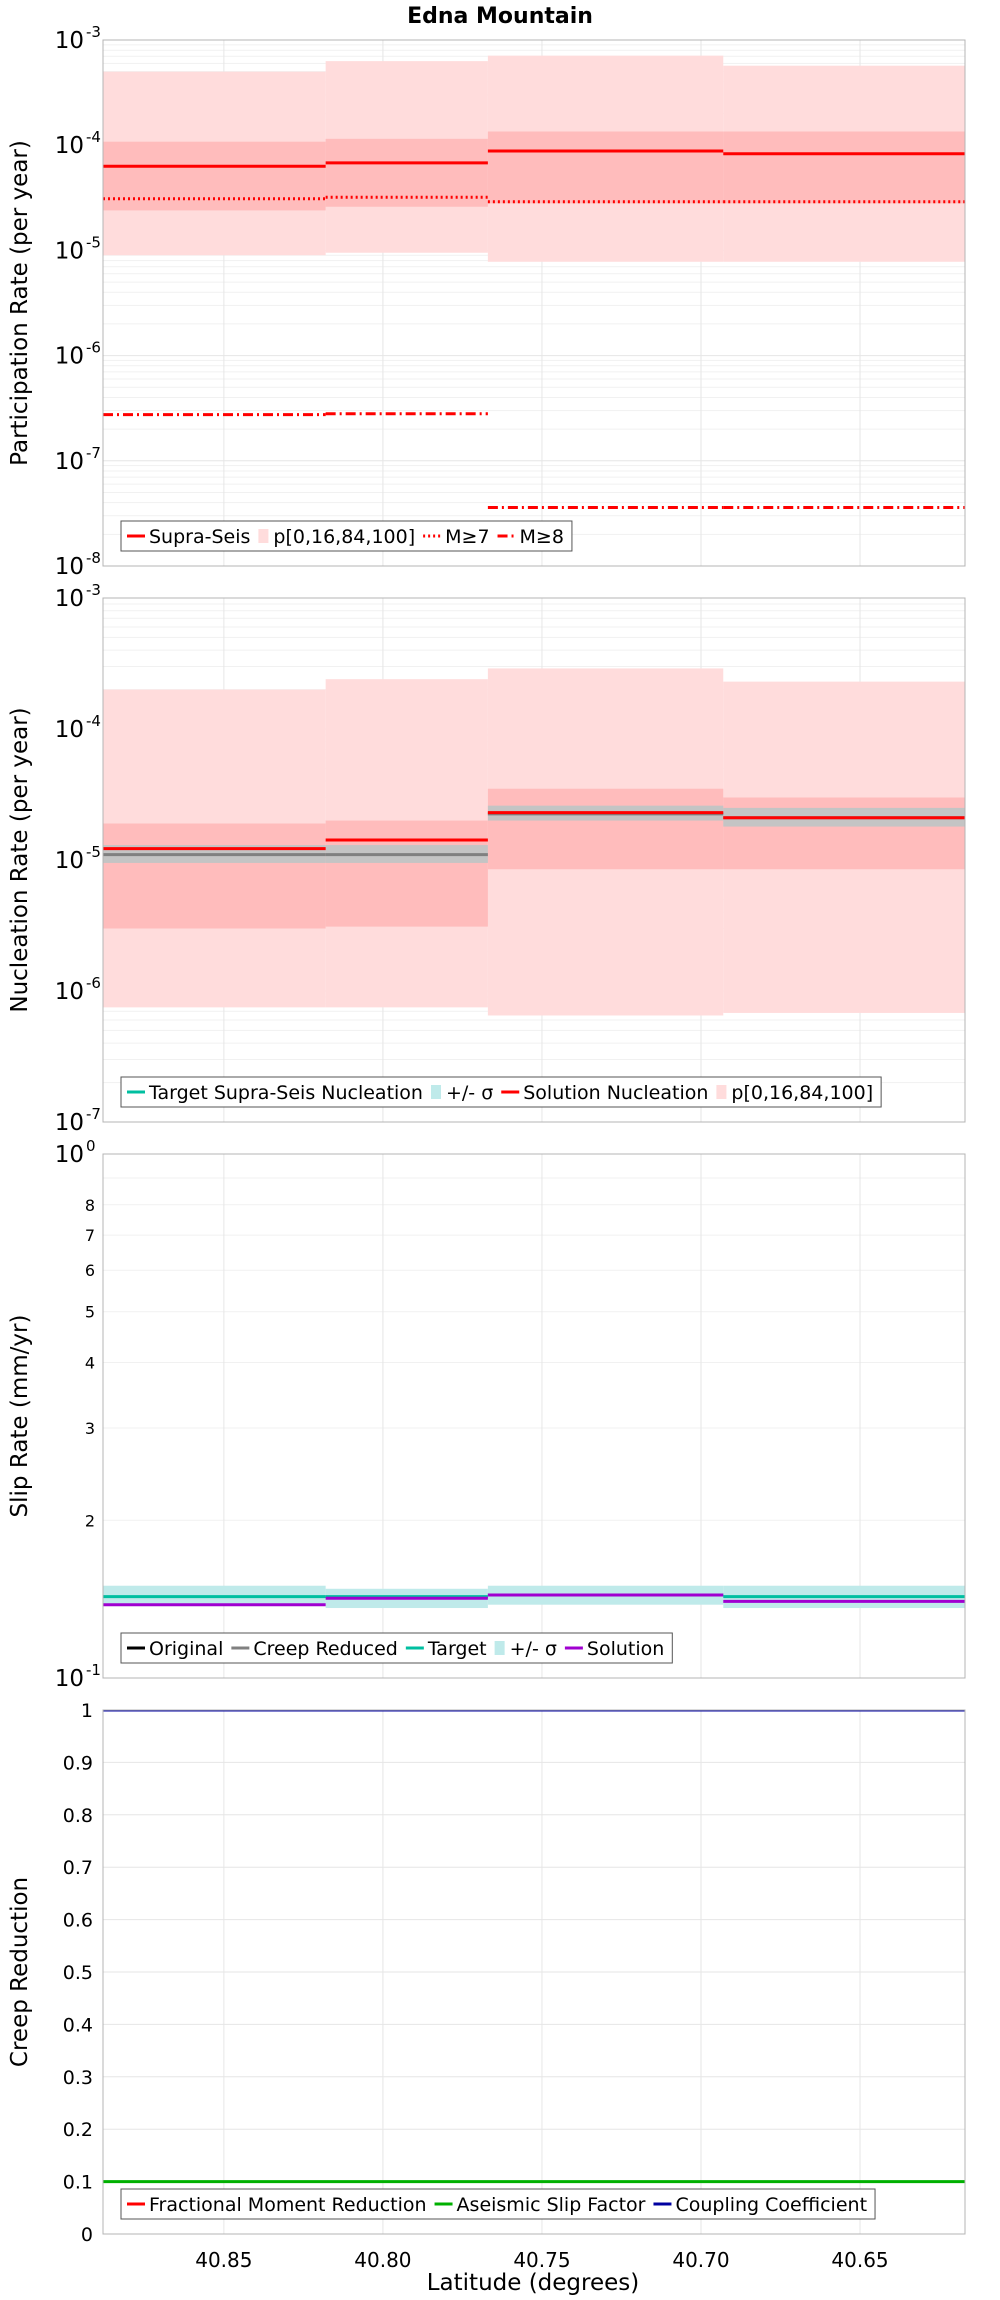 This screenshot has height=2300, width=1000. Describe the element at coordinates (802, 1093) in the screenshot. I see `nucleation-legend-label: p[0,16,84,100]` at that location.